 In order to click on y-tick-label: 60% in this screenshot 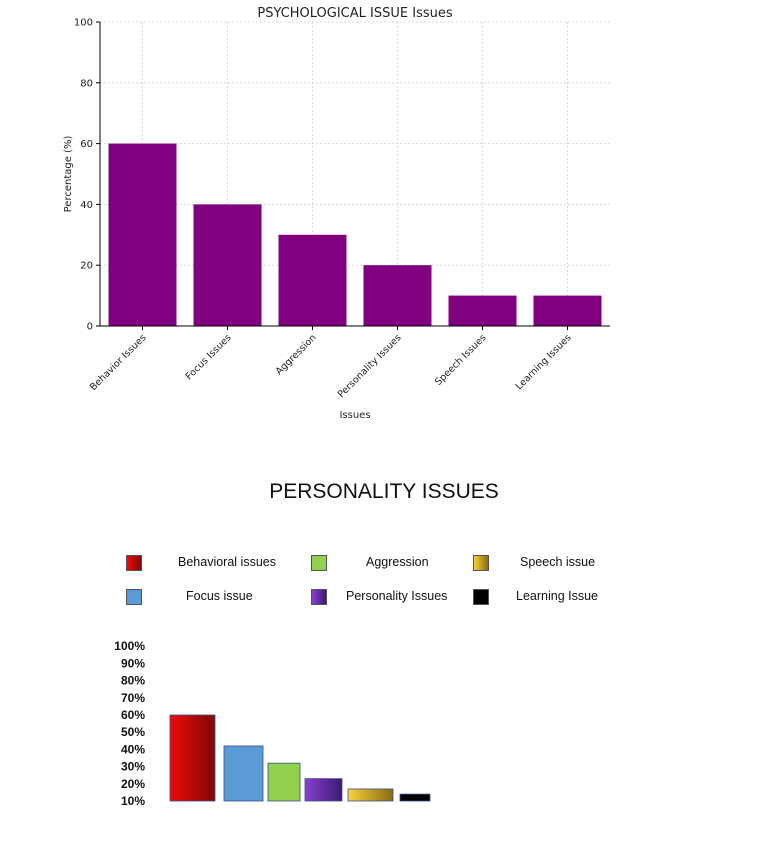, I will do `click(133, 715)`.